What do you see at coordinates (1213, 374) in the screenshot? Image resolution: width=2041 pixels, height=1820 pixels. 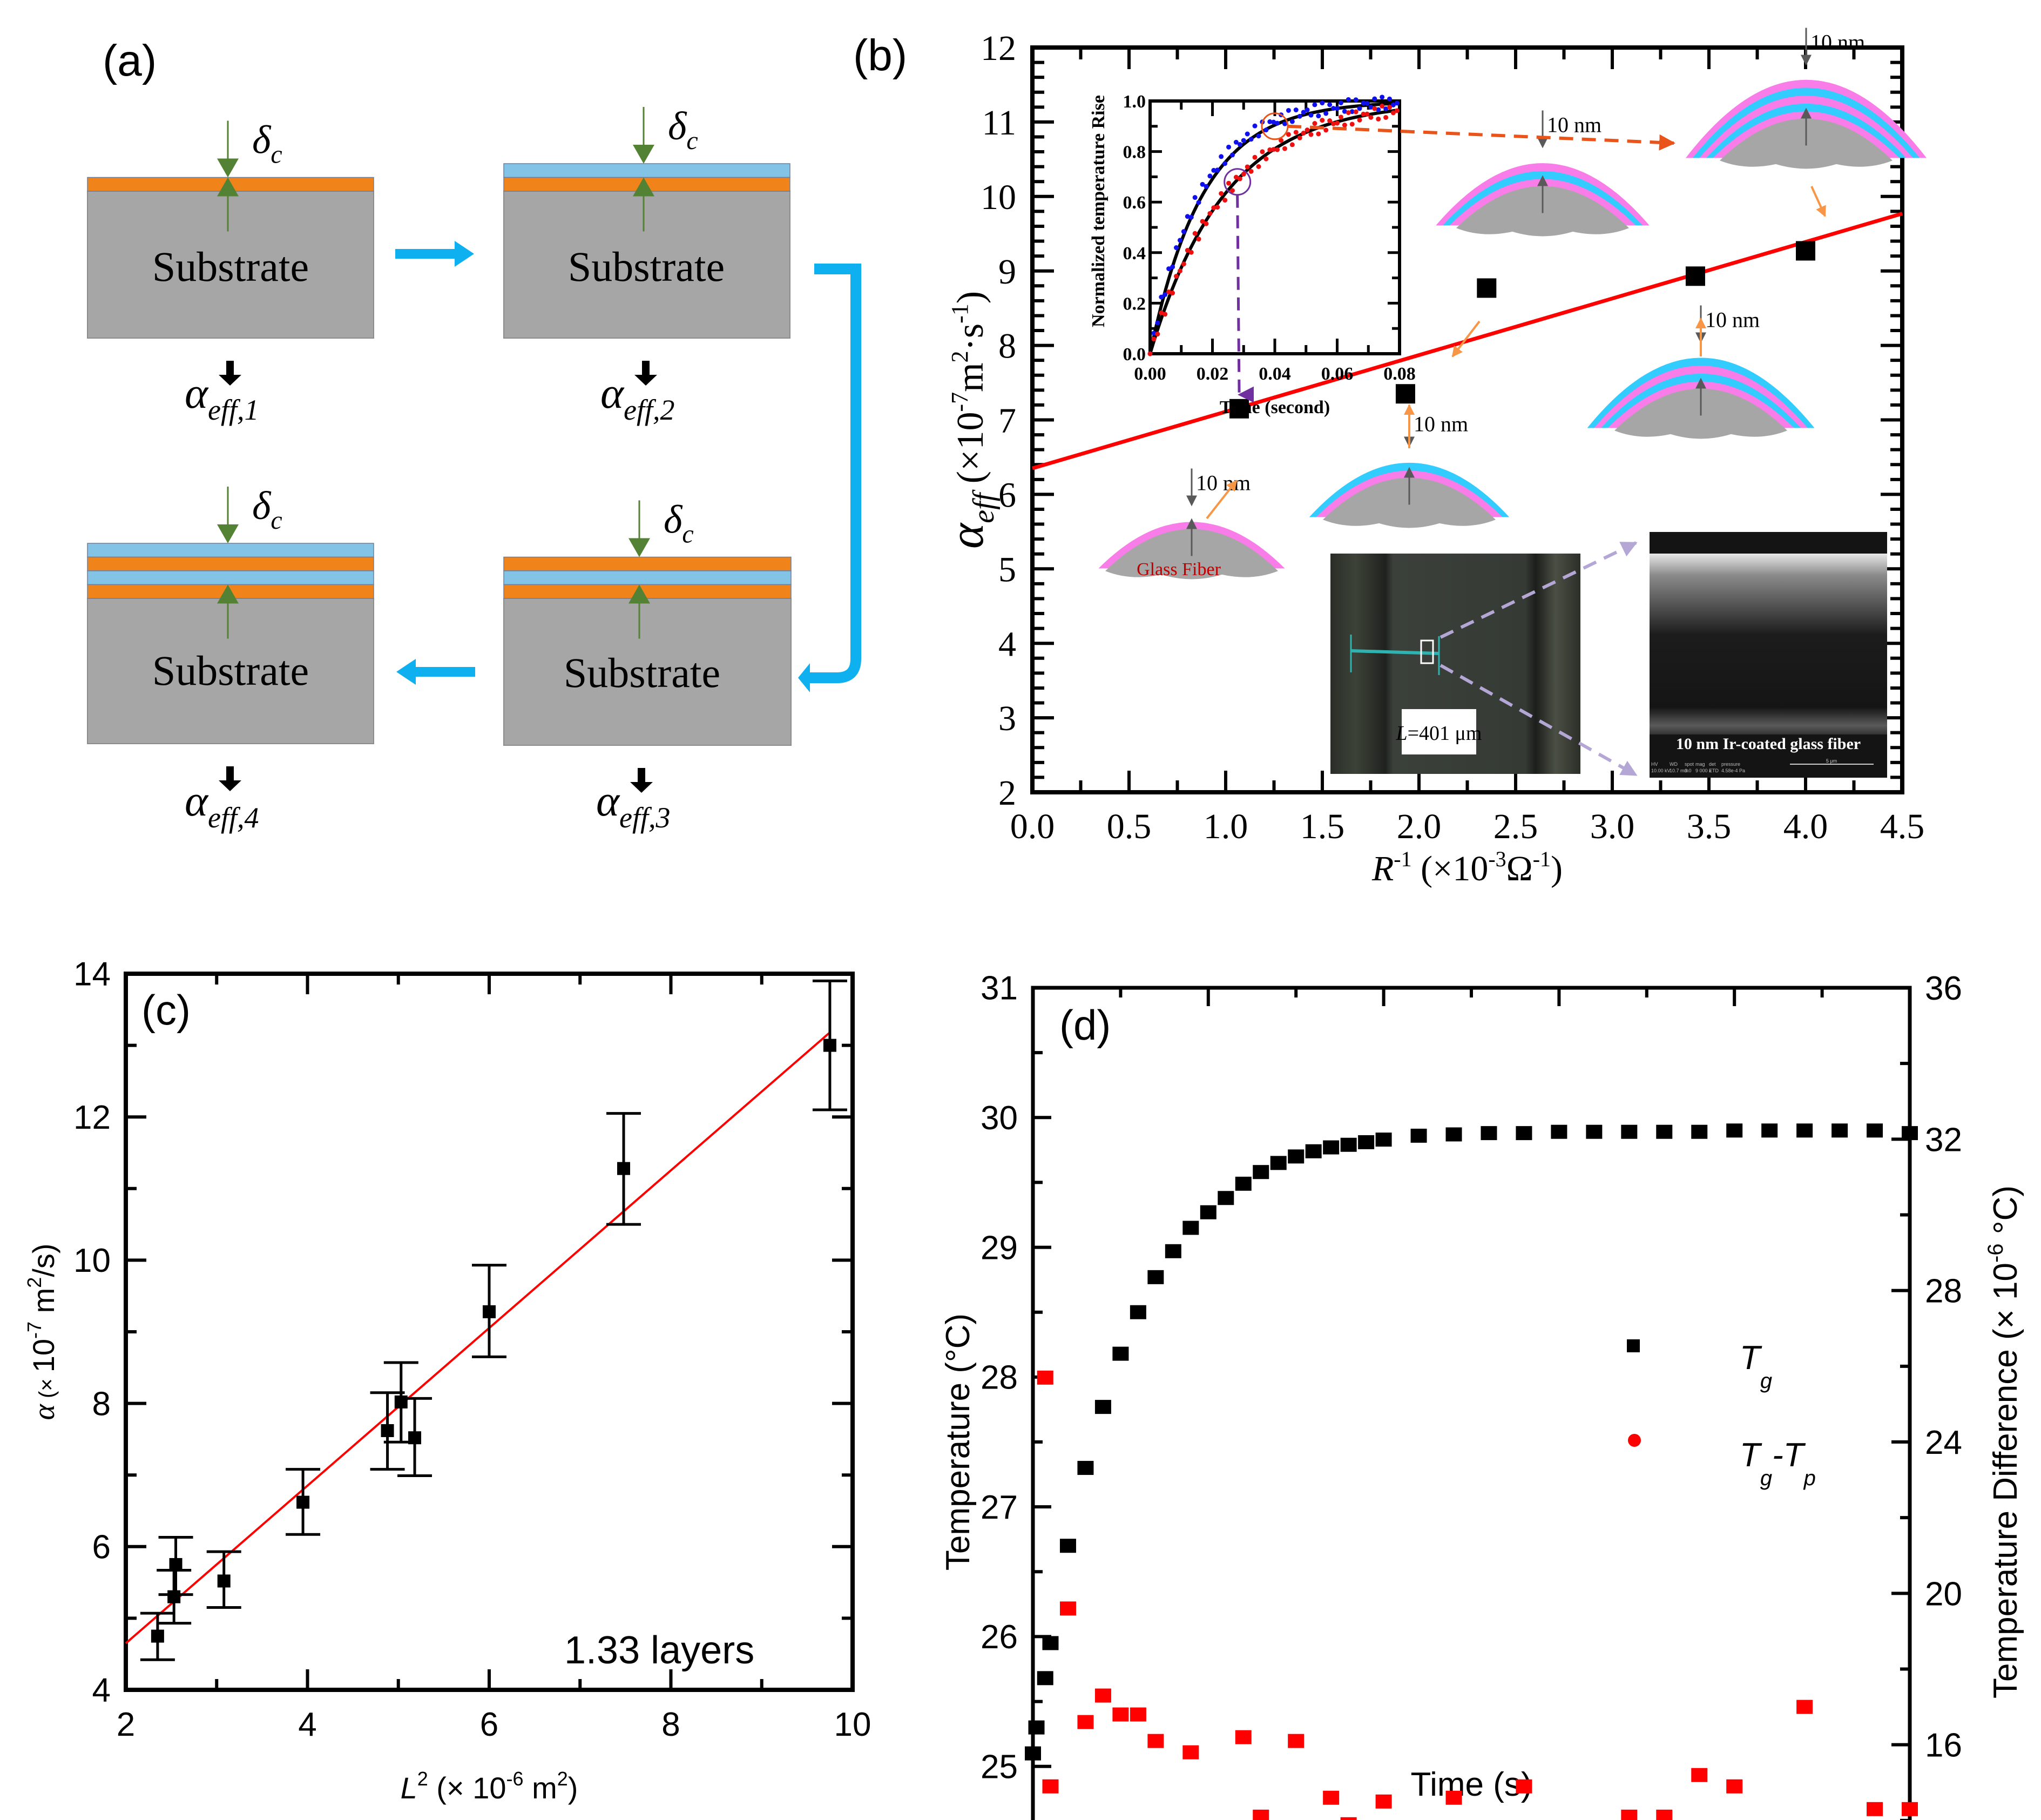 I see `inset-x-tick-label: 0.02` at bounding box center [1213, 374].